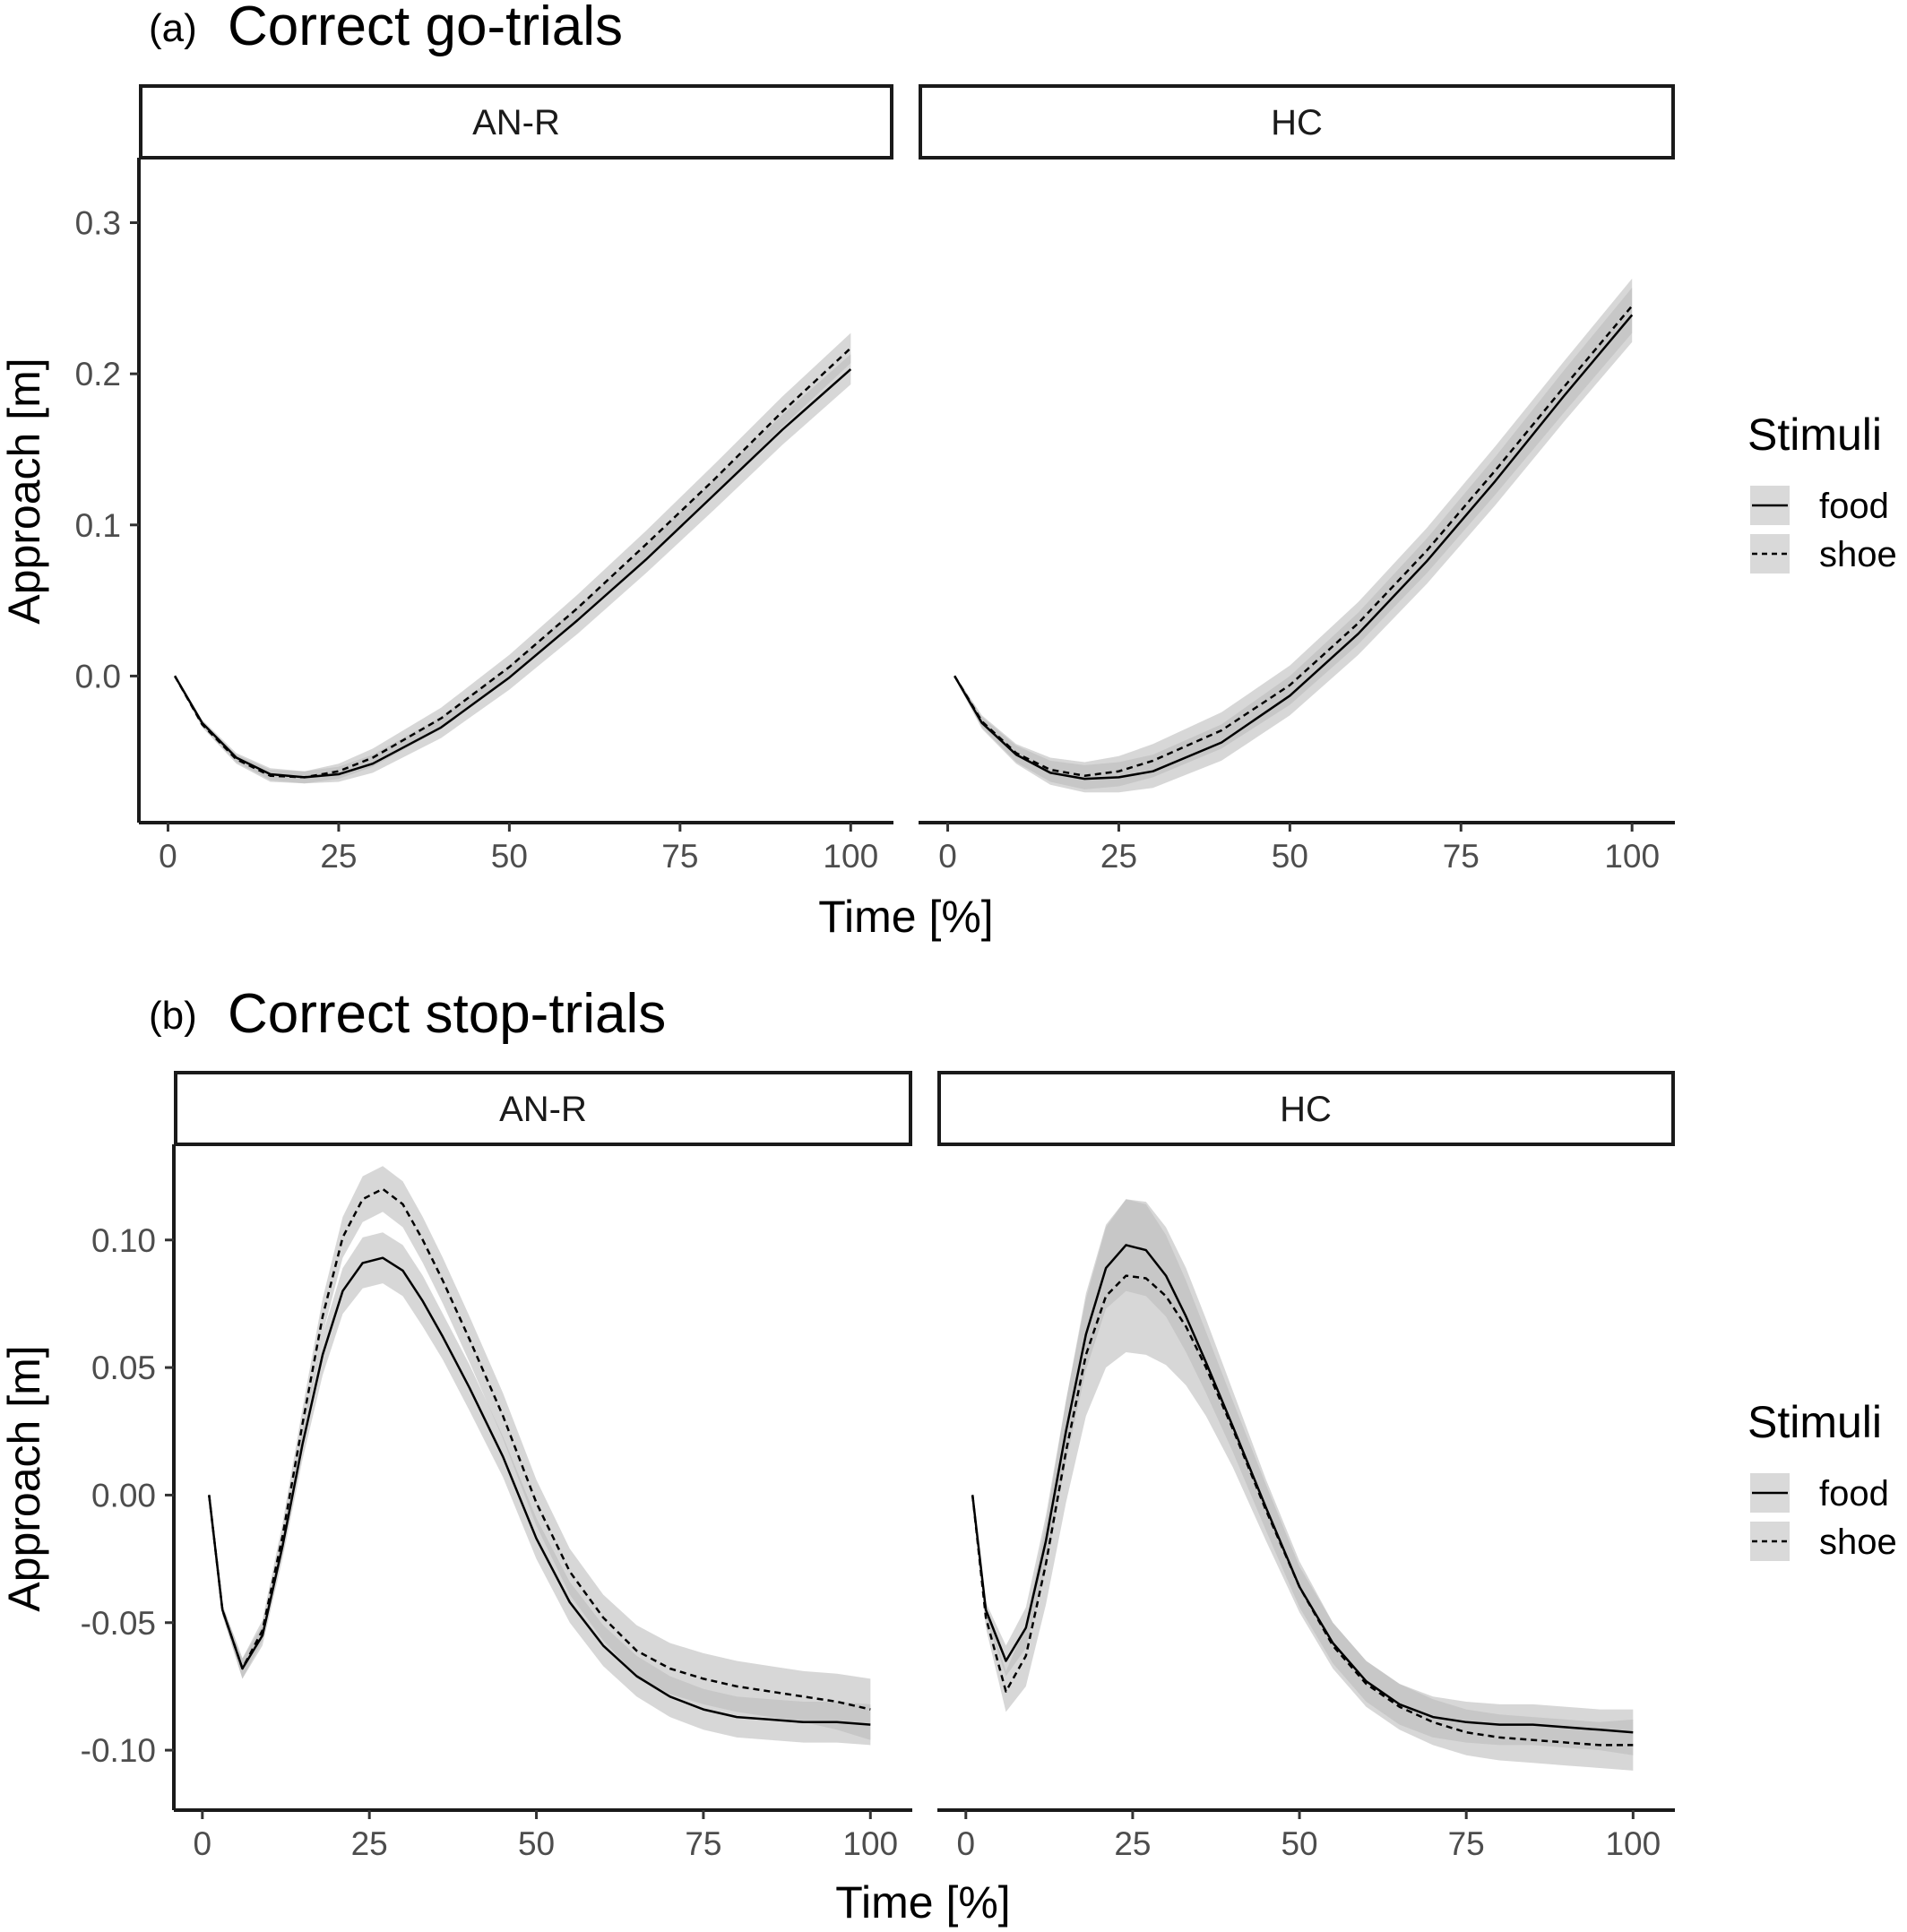  What do you see at coordinates (98, 223) in the screenshot?
I see `y-tick-label: 0.3` at bounding box center [98, 223].